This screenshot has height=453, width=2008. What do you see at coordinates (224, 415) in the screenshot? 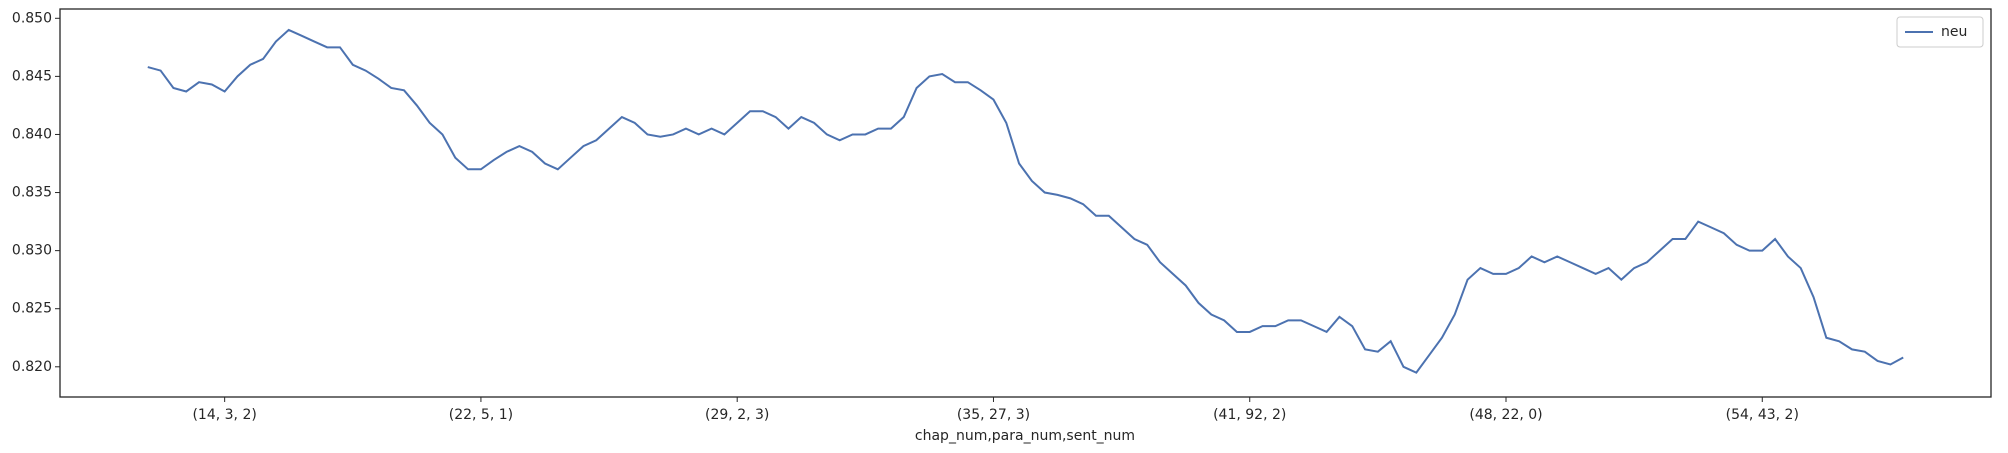
I see `x-tick-label: (14, 3, 2)` at bounding box center [224, 415].